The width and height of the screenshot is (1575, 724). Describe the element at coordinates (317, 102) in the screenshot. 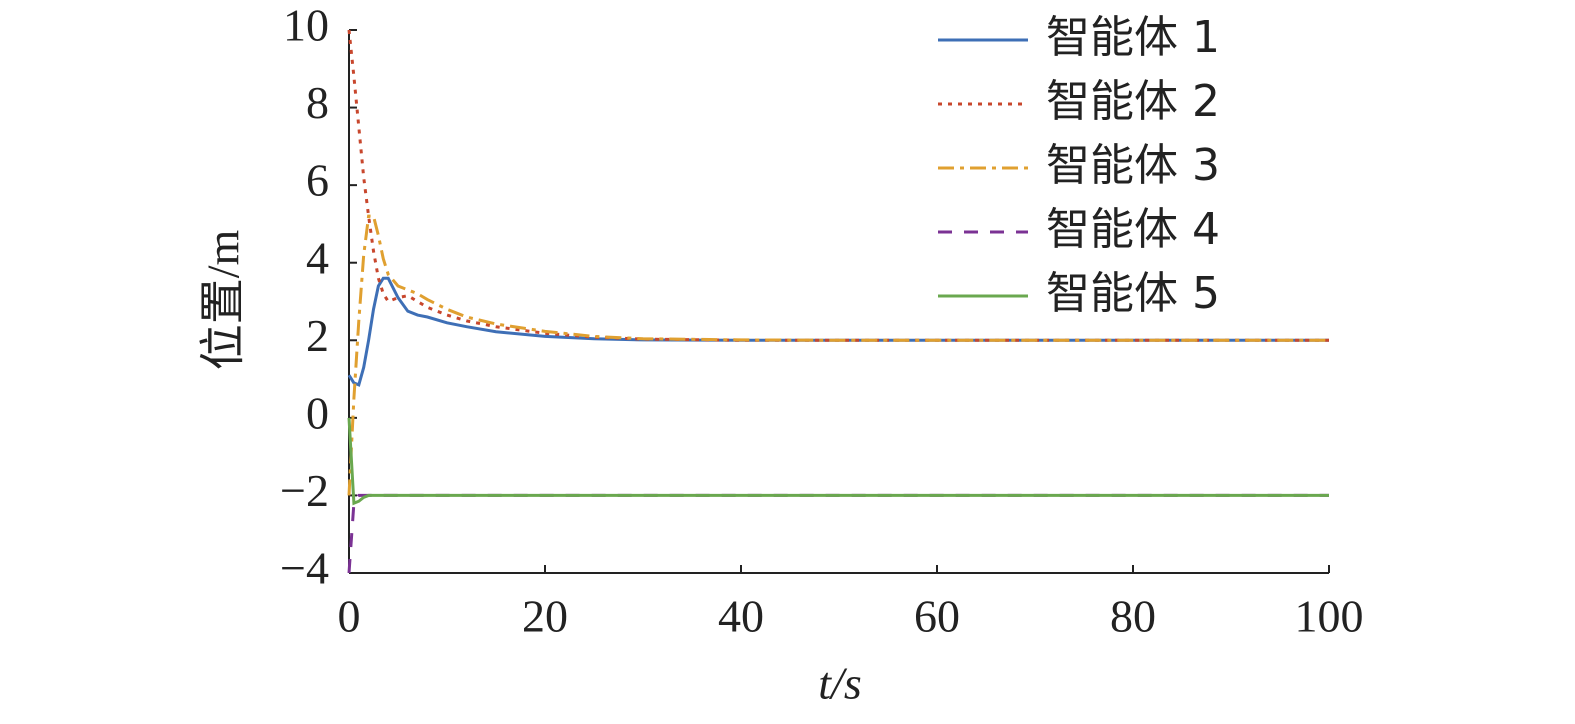

I see `y-tick-label: 8` at that location.